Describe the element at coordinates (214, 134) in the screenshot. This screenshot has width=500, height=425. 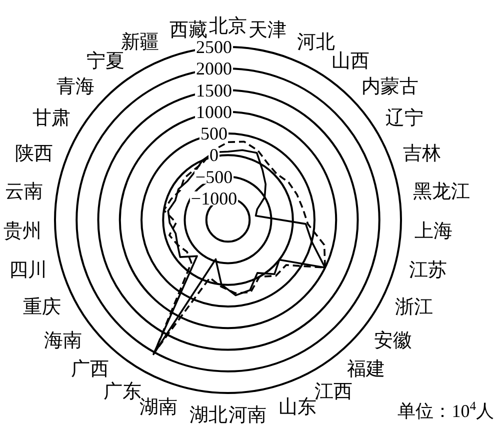
I see `y-tick-label: 500` at that location.